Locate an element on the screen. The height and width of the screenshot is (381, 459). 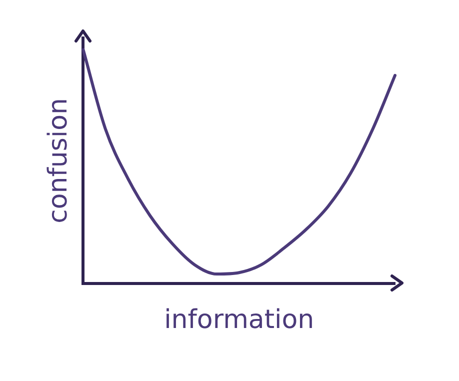
y-axis-title: confusion is located at coordinates (58, 161).